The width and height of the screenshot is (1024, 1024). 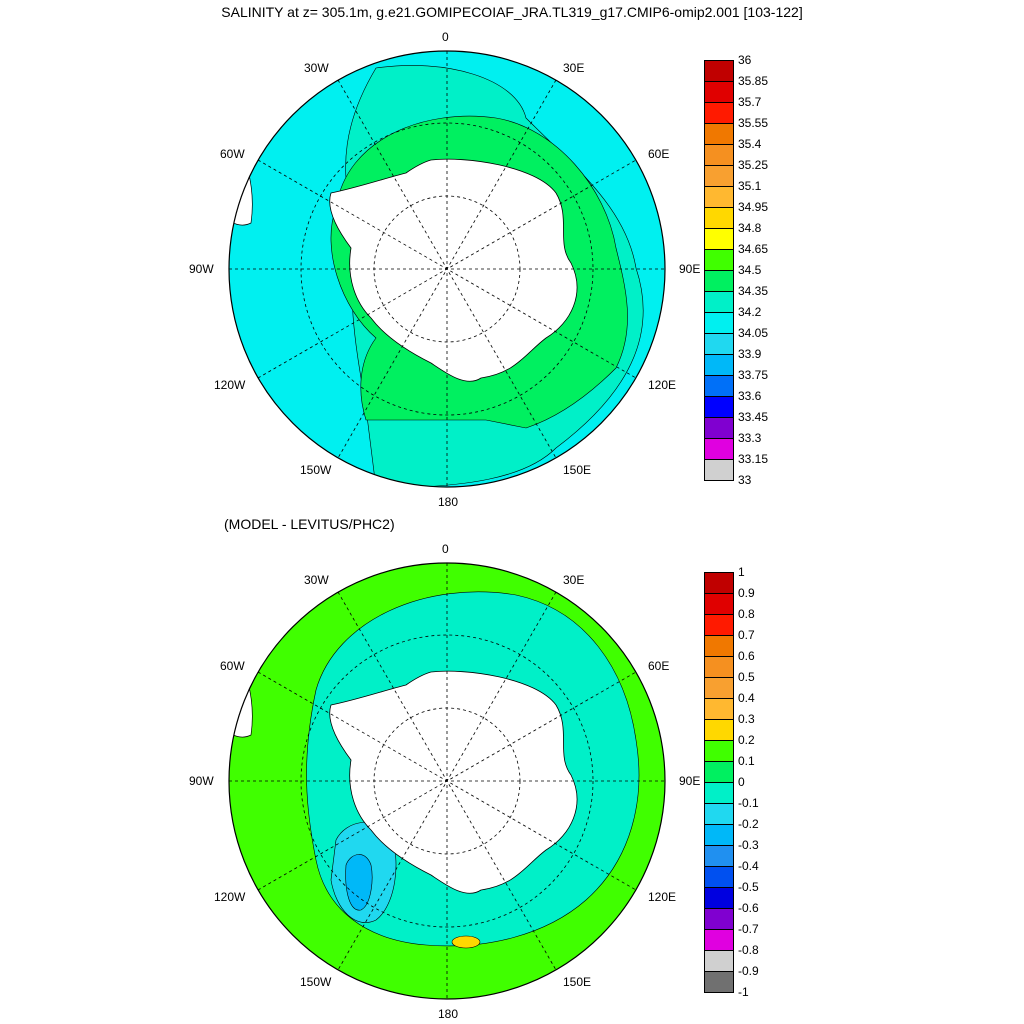 I want to click on lon-label-0: 0, so click(x=445, y=549).